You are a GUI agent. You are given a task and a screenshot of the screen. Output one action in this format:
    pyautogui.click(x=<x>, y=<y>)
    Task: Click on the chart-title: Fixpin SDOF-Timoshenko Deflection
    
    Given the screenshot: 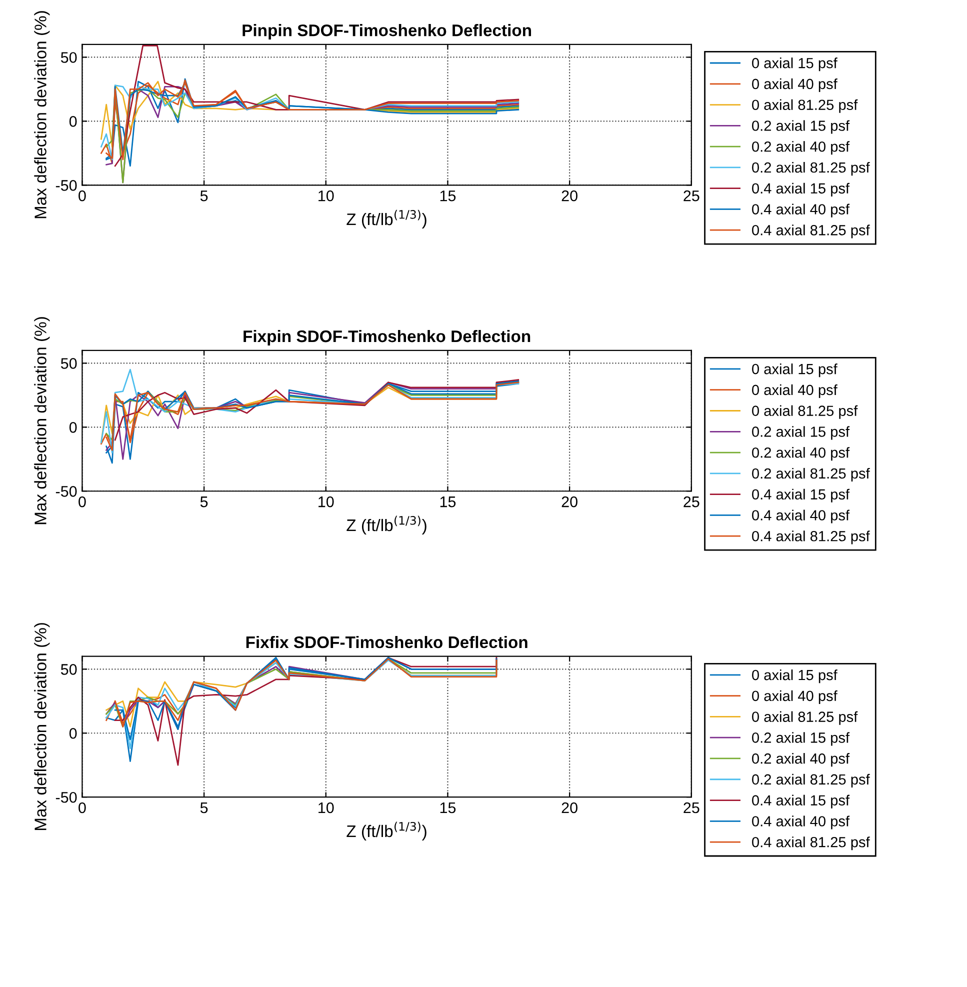 What is the action you would take?
    pyautogui.click(x=387, y=338)
    